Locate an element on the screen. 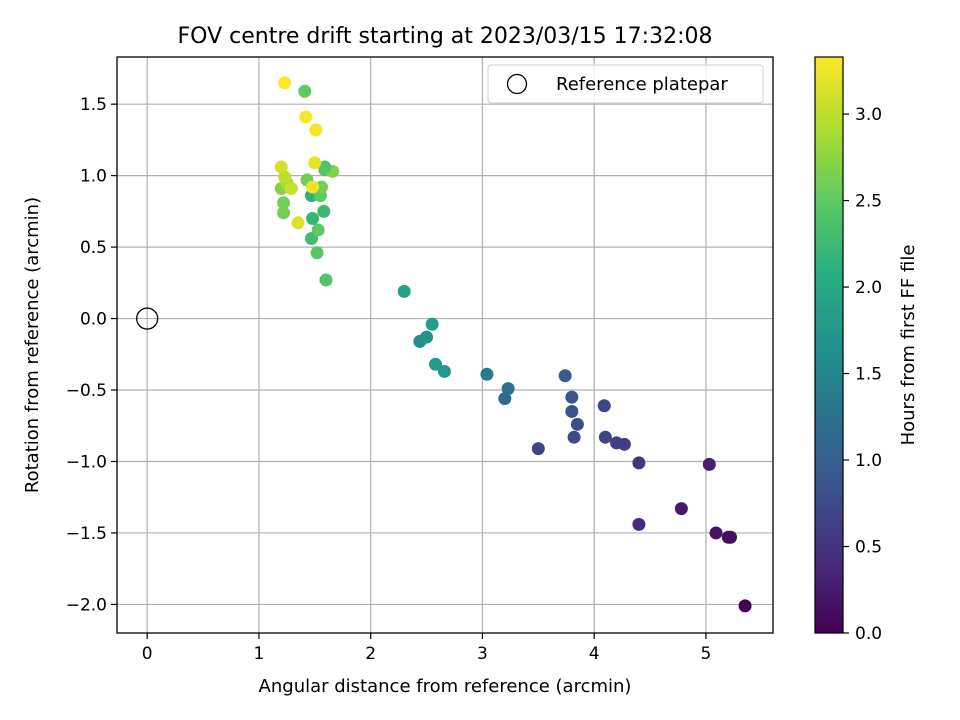  legend-box is located at coordinates (625, 84).